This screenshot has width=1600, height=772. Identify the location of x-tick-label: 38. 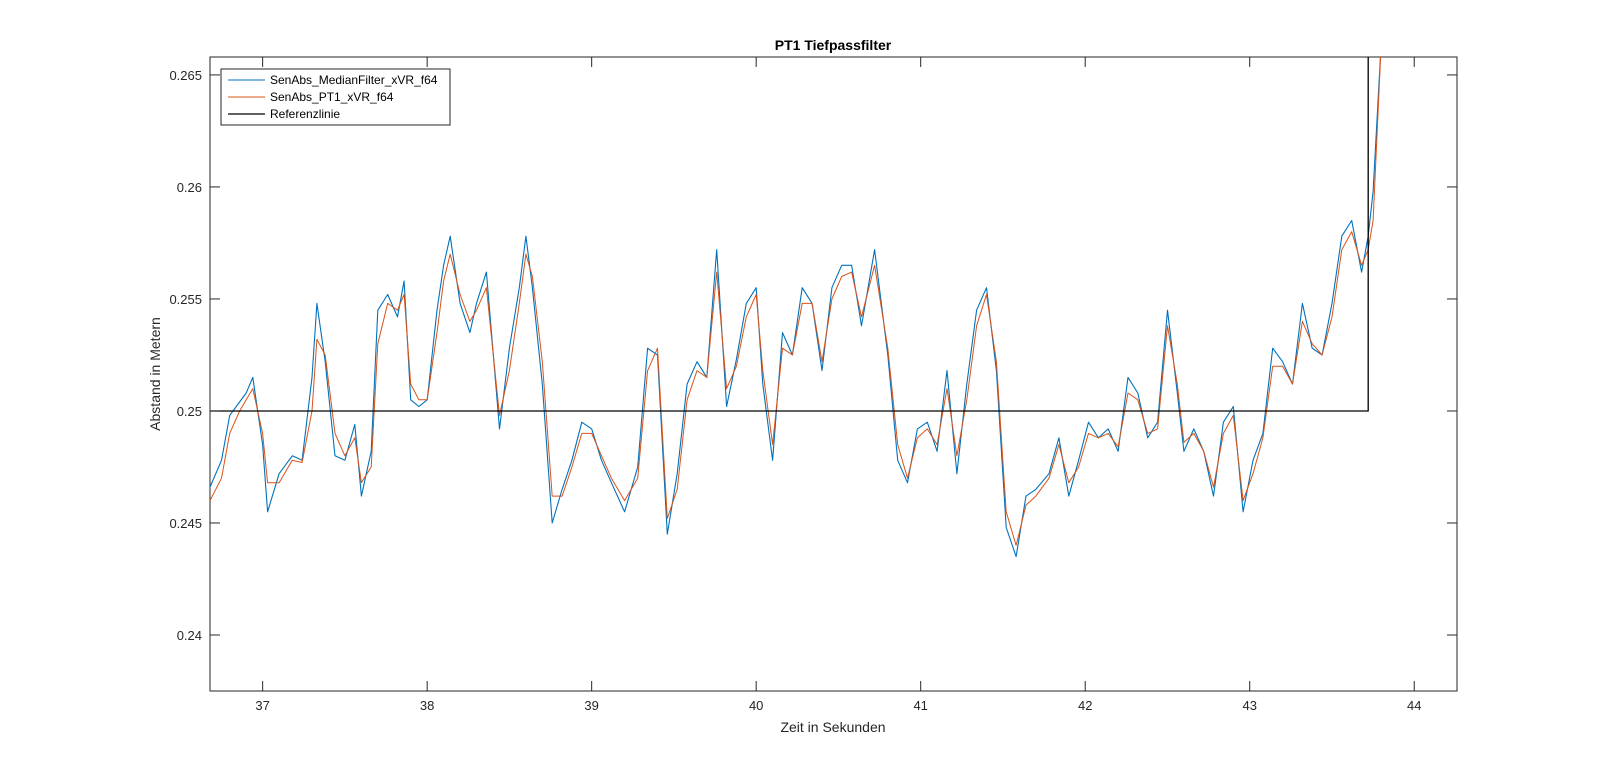
(427, 705).